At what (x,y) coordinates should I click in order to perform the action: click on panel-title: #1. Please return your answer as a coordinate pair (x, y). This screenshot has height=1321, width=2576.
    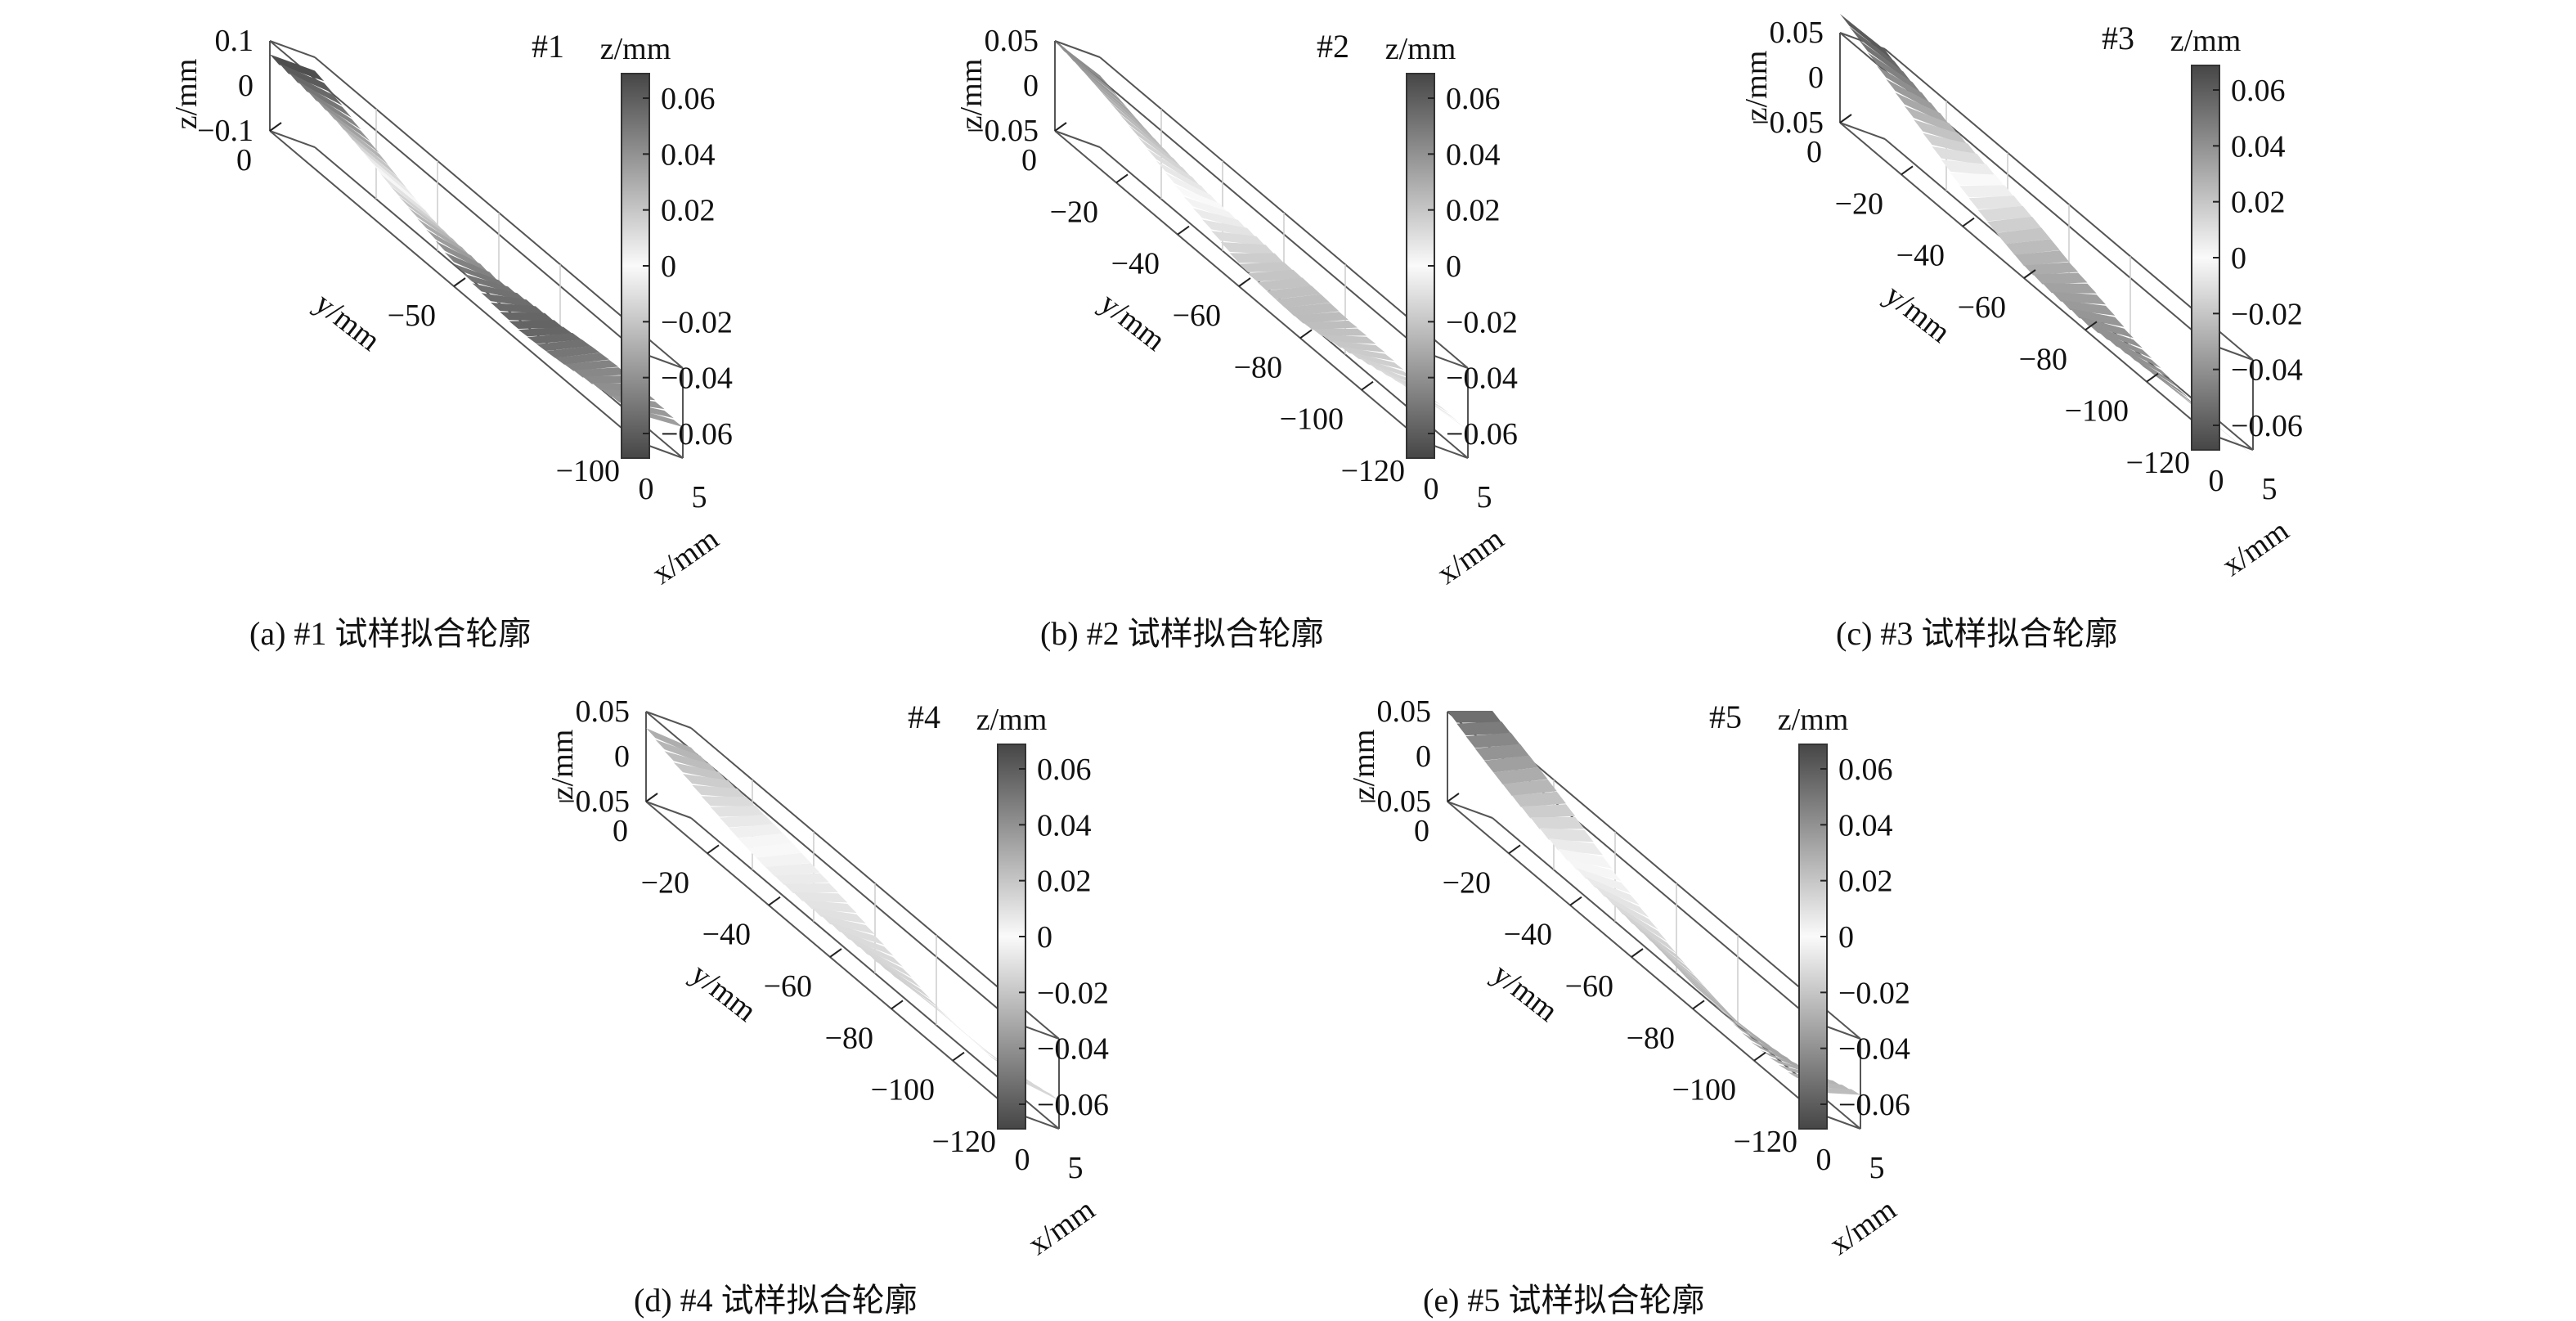
    Looking at the image, I should click on (548, 46).